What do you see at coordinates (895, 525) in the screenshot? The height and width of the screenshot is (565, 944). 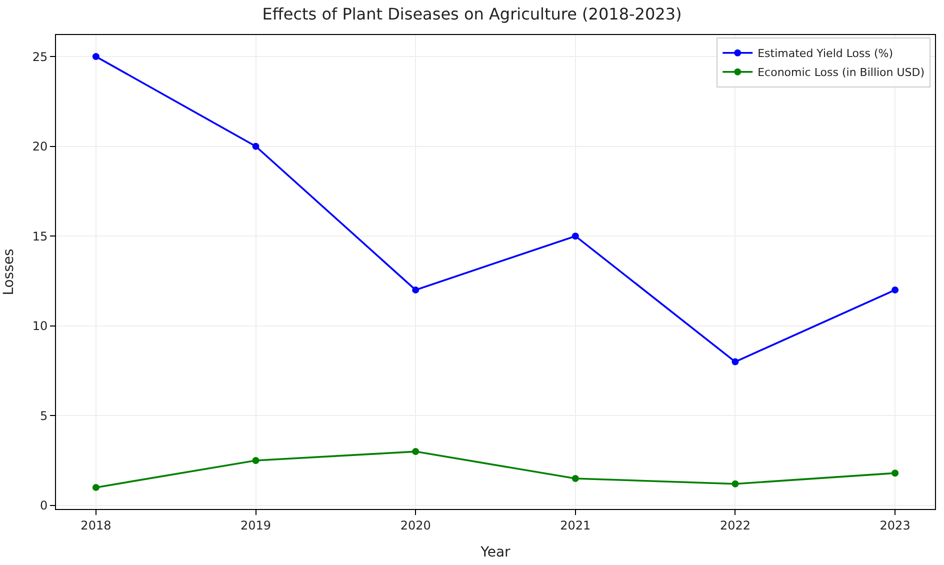 I see `x-tick-label: 2023` at bounding box center [895, 525].